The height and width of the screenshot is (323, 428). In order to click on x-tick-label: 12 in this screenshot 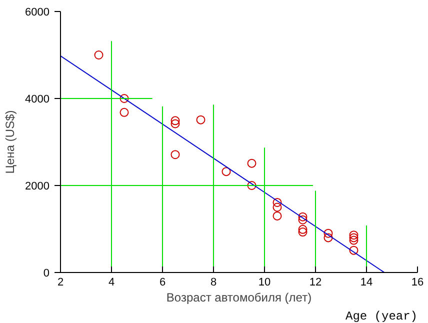, I will do `click(315, 282)`.